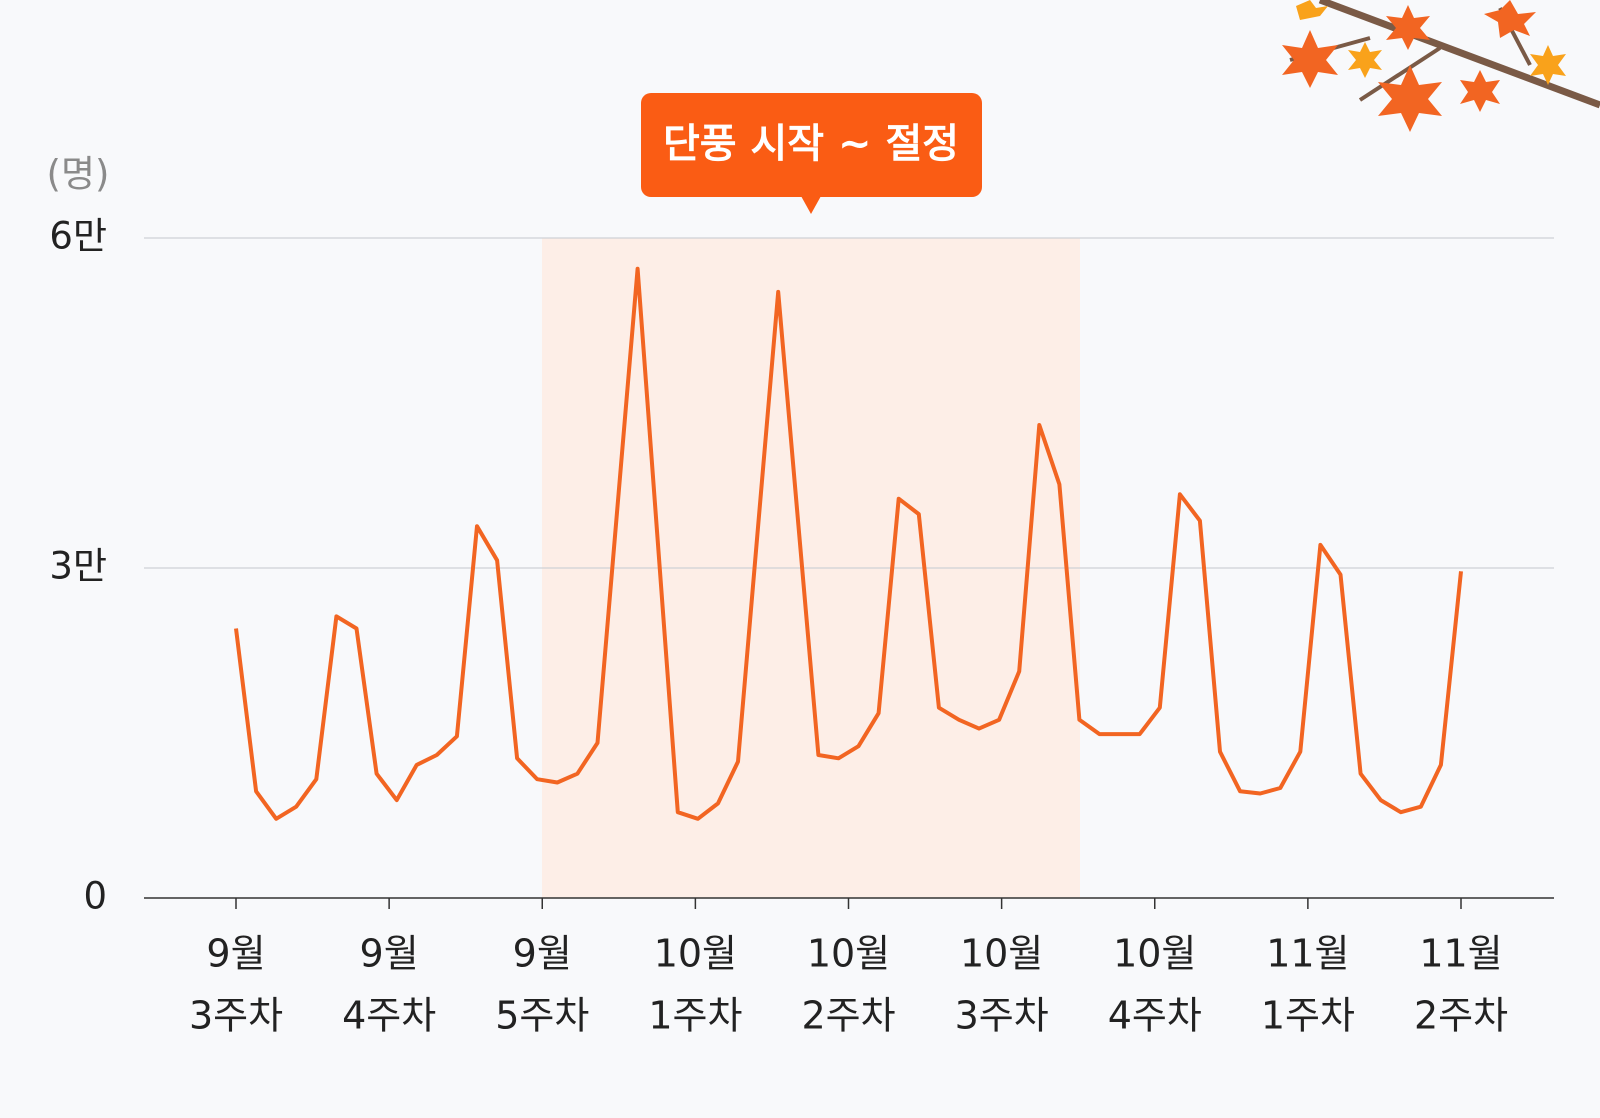 The image size is (1600, 1118). What do you see at coordinates (78, 174) in the screenshot?
I see `unit-label: (명)` at bounding box center [78, 174].